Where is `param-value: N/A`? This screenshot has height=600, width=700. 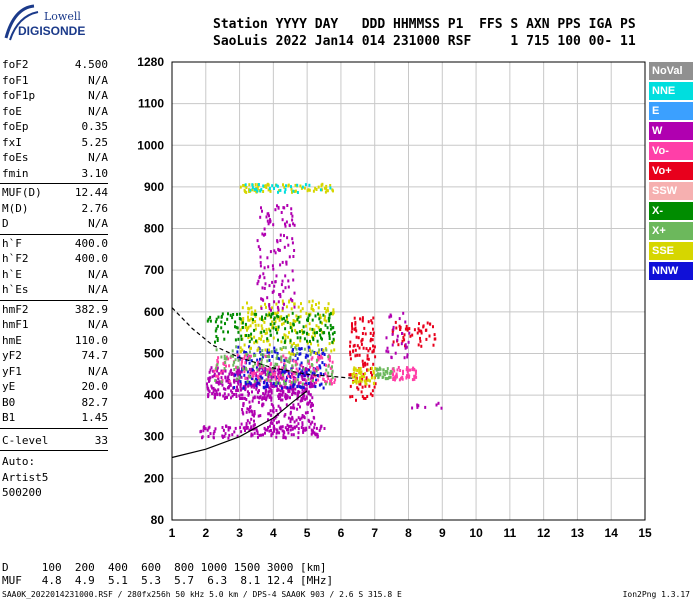
param-value: N/A is located at coordinates (98, 223).